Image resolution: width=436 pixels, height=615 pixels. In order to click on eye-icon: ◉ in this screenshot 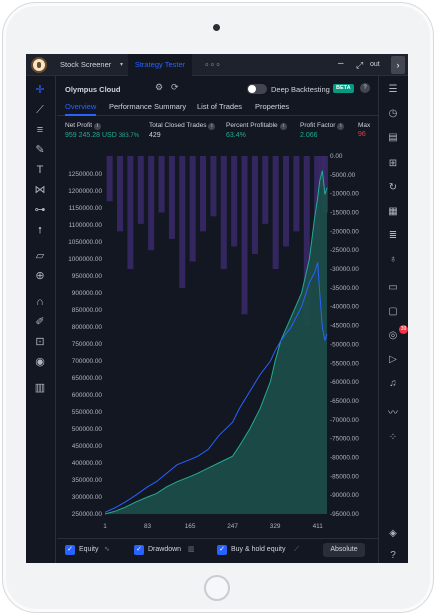, I will do `click(40, 362)`.